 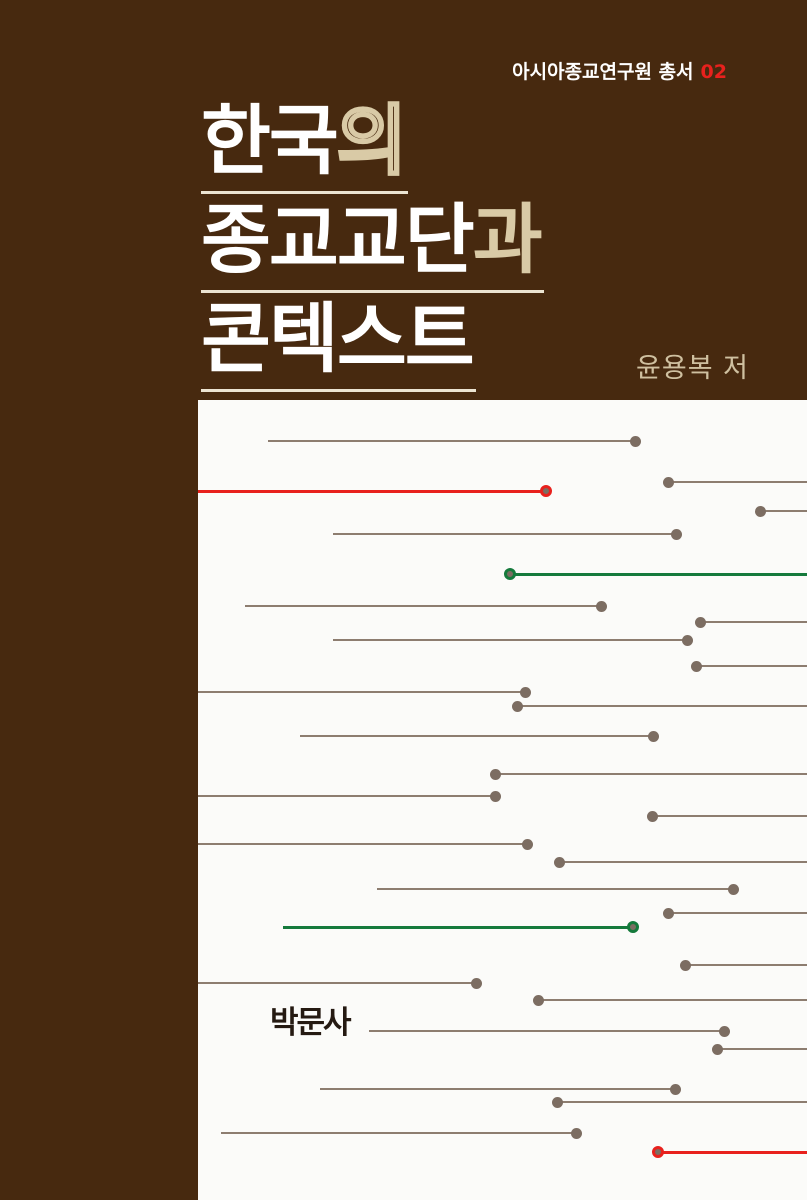 What do you see at coordinates (338, 239) in the screenshot?
I see `title-segment: 종교교단` at bounding box center [338, 239].